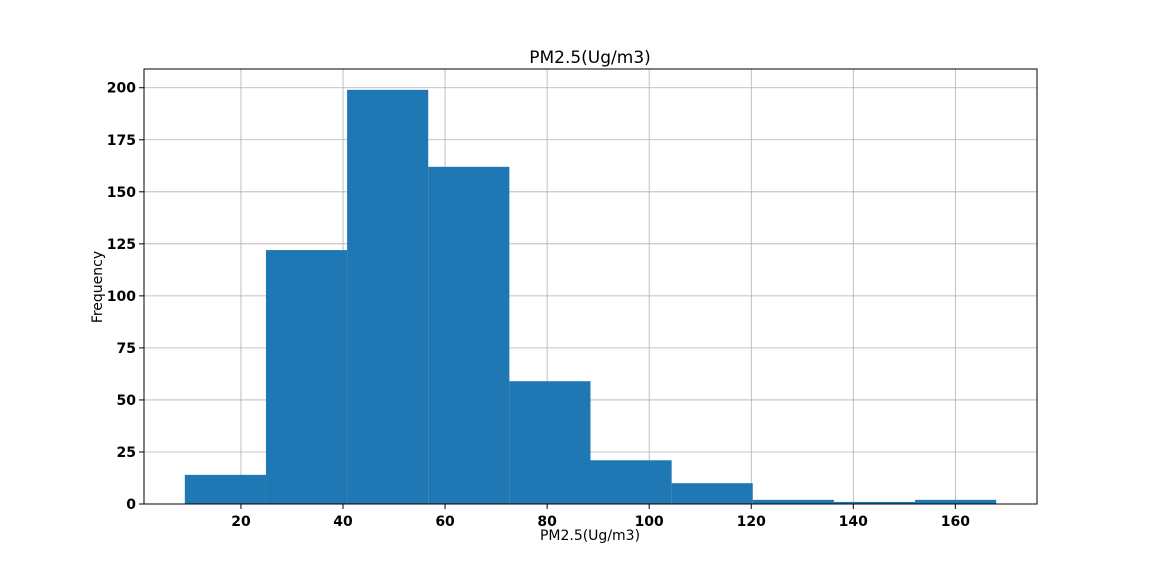  I want to click on y-tick-label: 50, so click(127, 401).